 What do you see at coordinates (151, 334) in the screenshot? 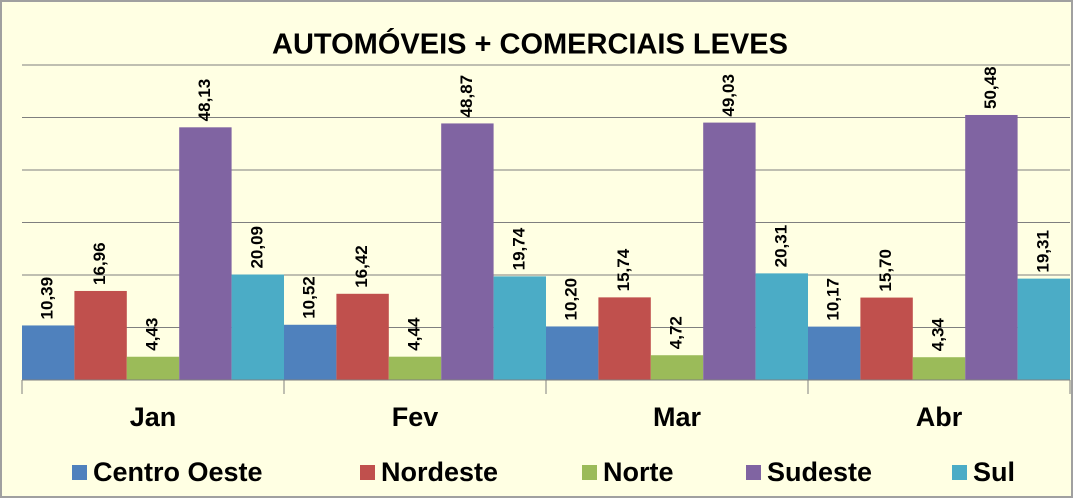
I see `data-label: 4,43` at bounding box center [151, 334].